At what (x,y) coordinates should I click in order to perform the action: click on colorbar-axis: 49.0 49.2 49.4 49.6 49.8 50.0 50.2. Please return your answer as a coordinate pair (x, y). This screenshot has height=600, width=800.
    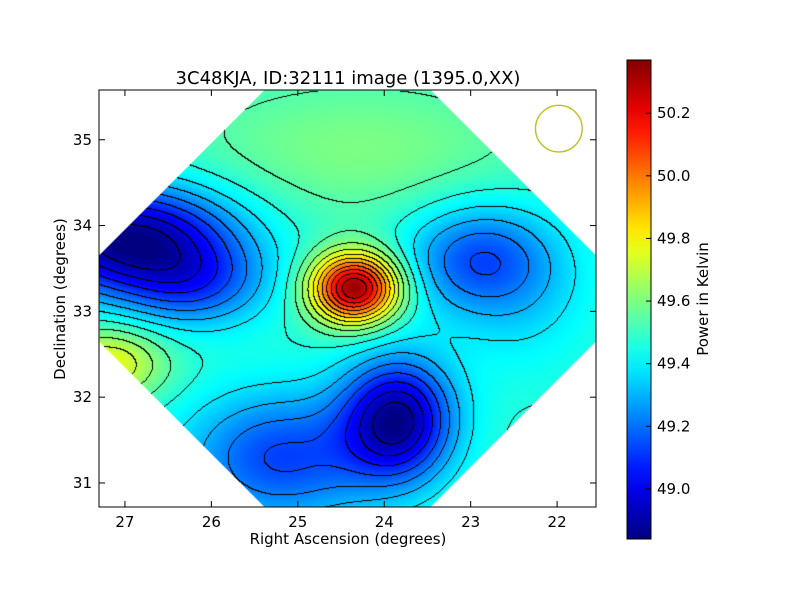
    Looking at the image, I should click on (668, 301).